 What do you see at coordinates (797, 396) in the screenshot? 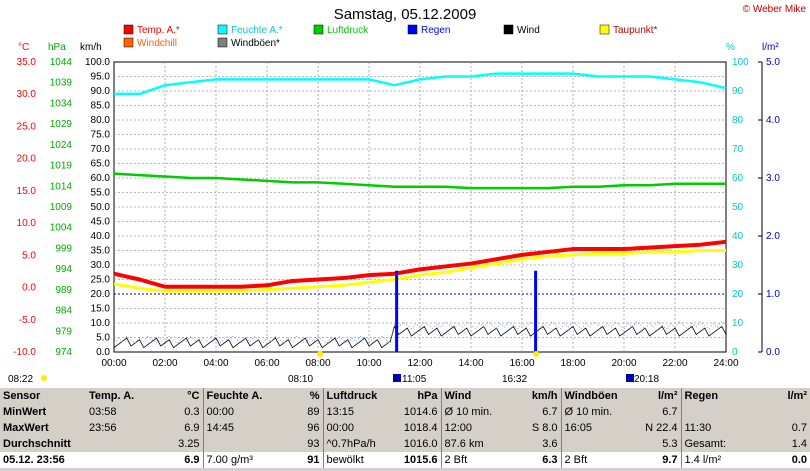
I see `header-regen-unit: l/m²` at bounding box center [797, 396].